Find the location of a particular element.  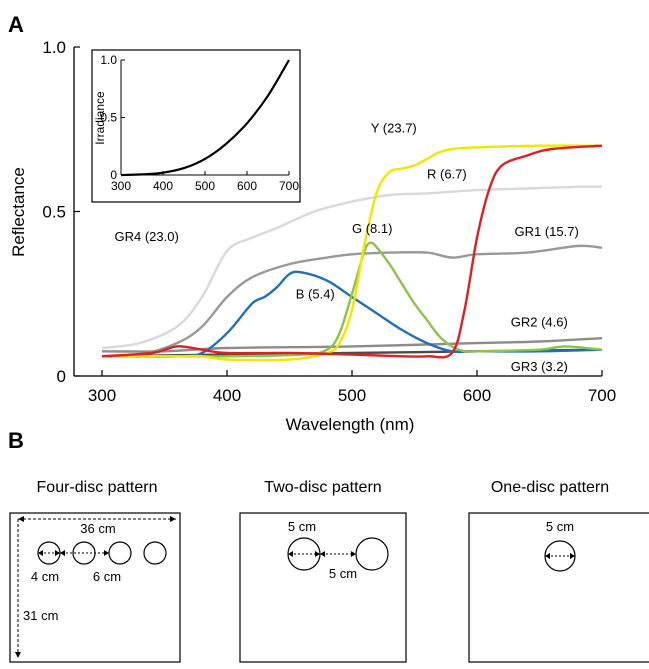

panel-b-letter: B is located at coordinates (16, 440).